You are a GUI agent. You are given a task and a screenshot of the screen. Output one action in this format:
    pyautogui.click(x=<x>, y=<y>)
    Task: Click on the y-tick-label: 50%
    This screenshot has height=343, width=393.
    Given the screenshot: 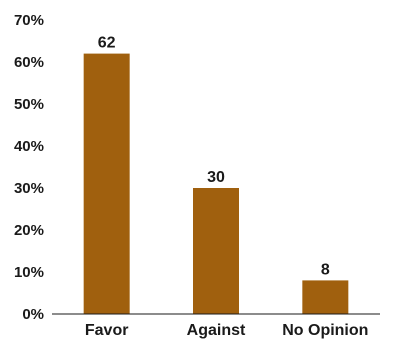 What is the action you would take?
    pyautogui.click(x=29, y=104)
    